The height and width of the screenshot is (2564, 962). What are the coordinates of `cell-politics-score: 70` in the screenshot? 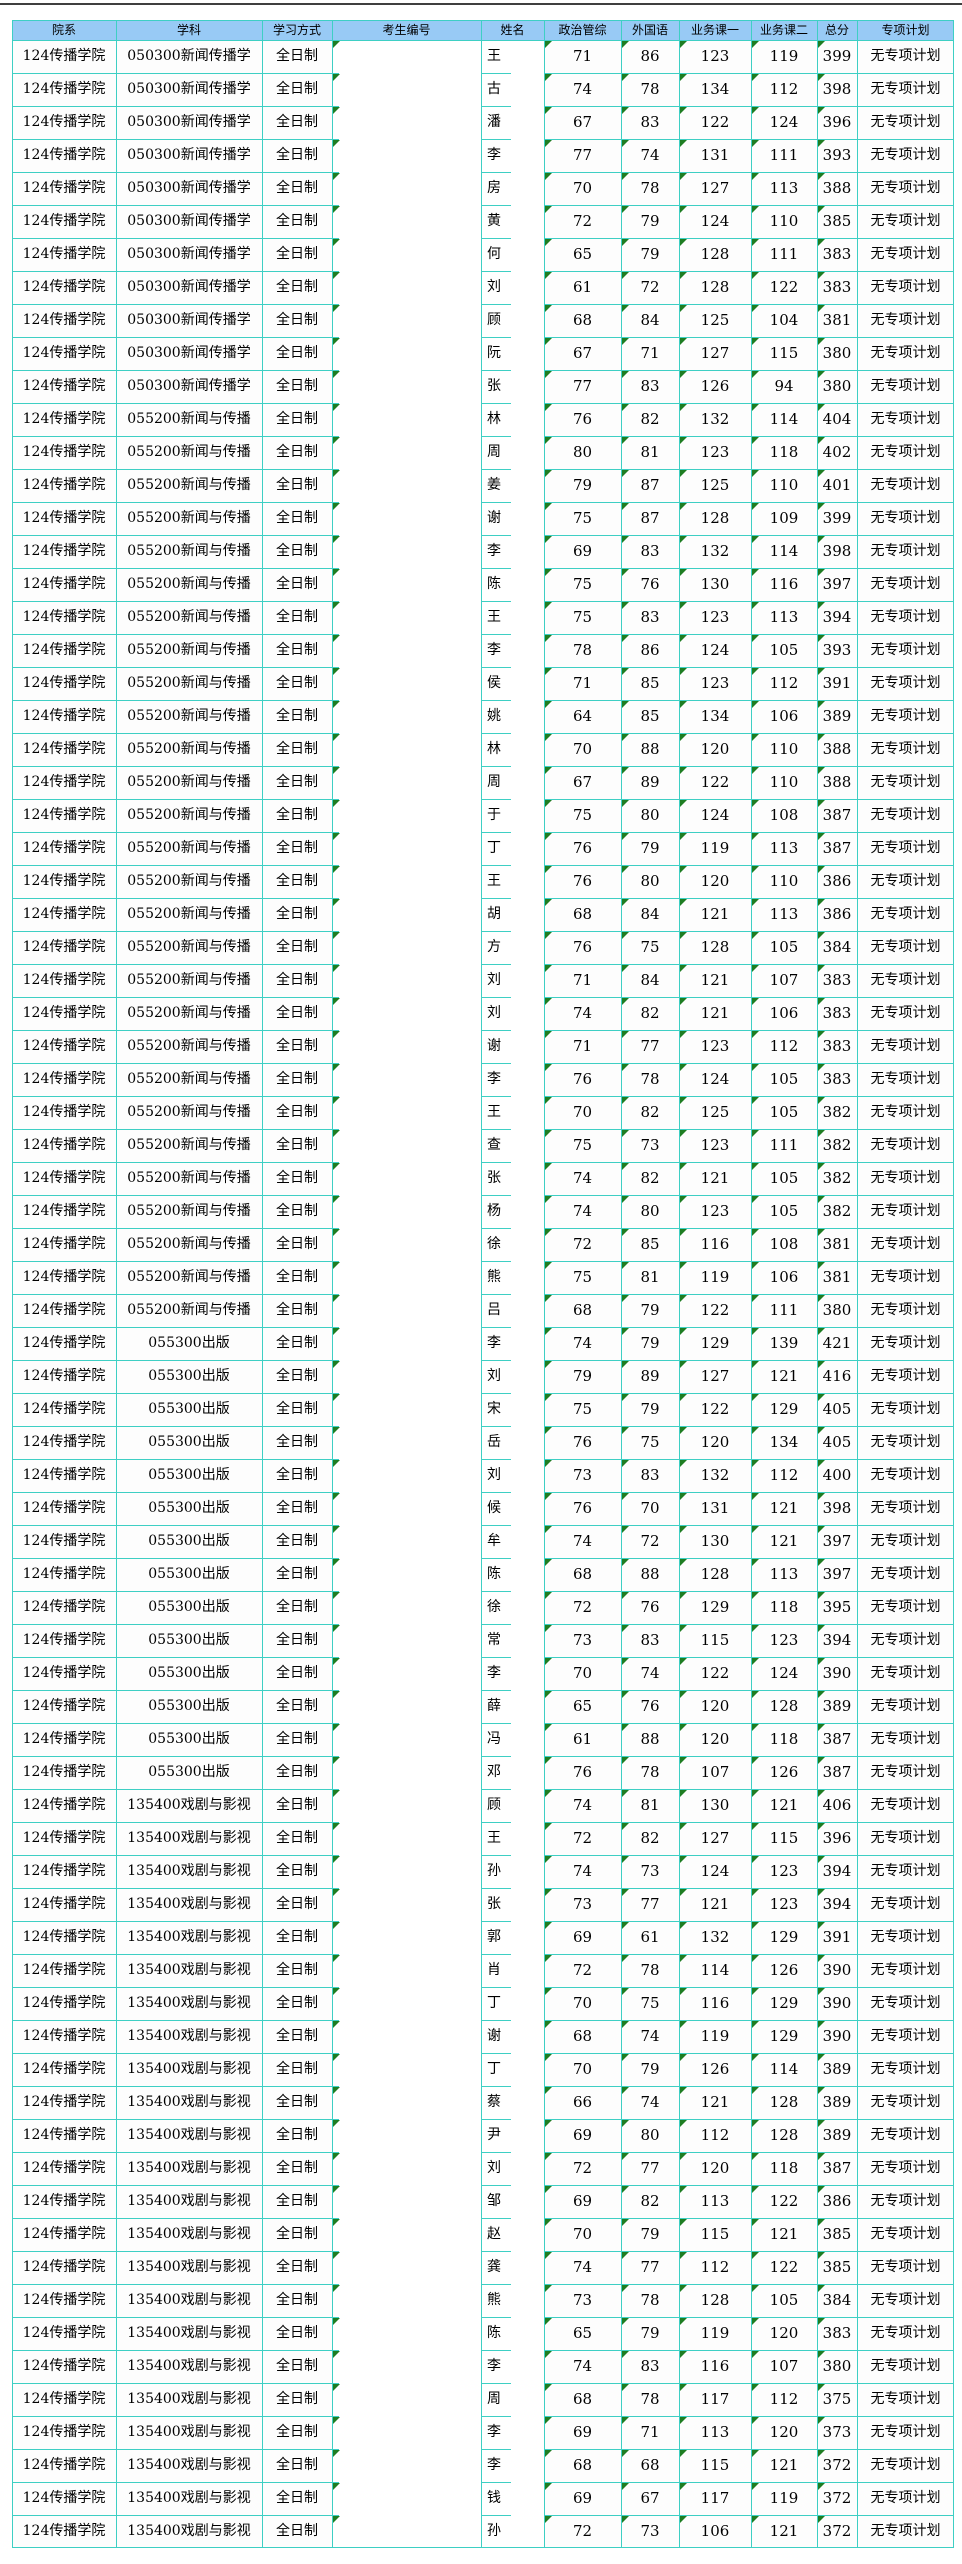 It's located at (582, 2003).